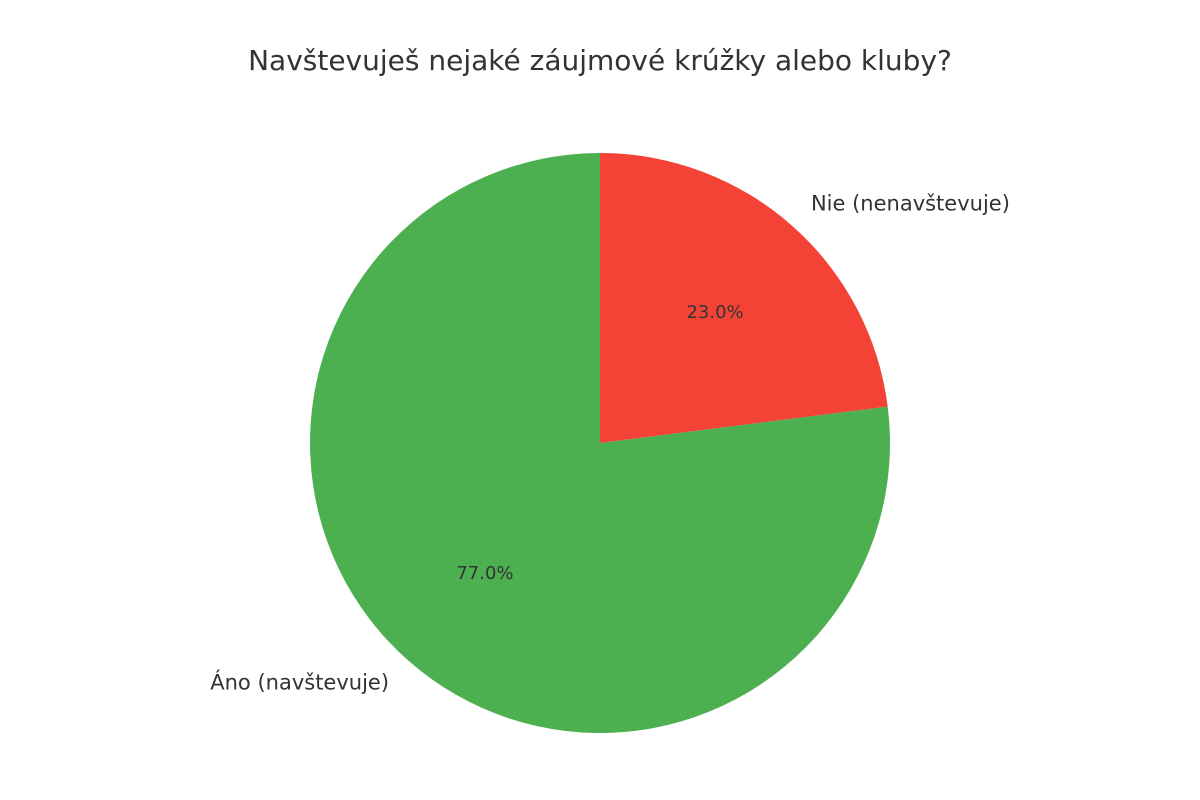 The width and height of the screenshot is (1200, 800). What do you see at coordinates (910, 204) in the screenshot?
I see `slice-label: Nie (nenavštevuje)` at bounding box center [910, 204].